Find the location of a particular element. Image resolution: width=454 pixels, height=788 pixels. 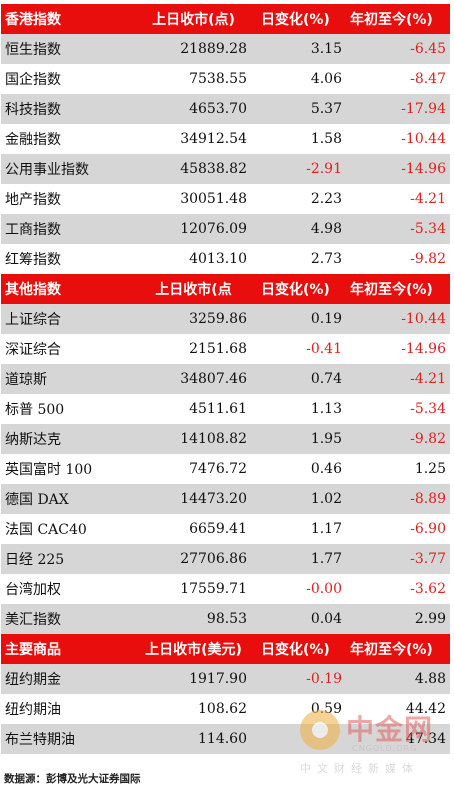

table-row: 纳斯达克 14108.82 1.95 -9.82 is located at coordinates (225, 439).